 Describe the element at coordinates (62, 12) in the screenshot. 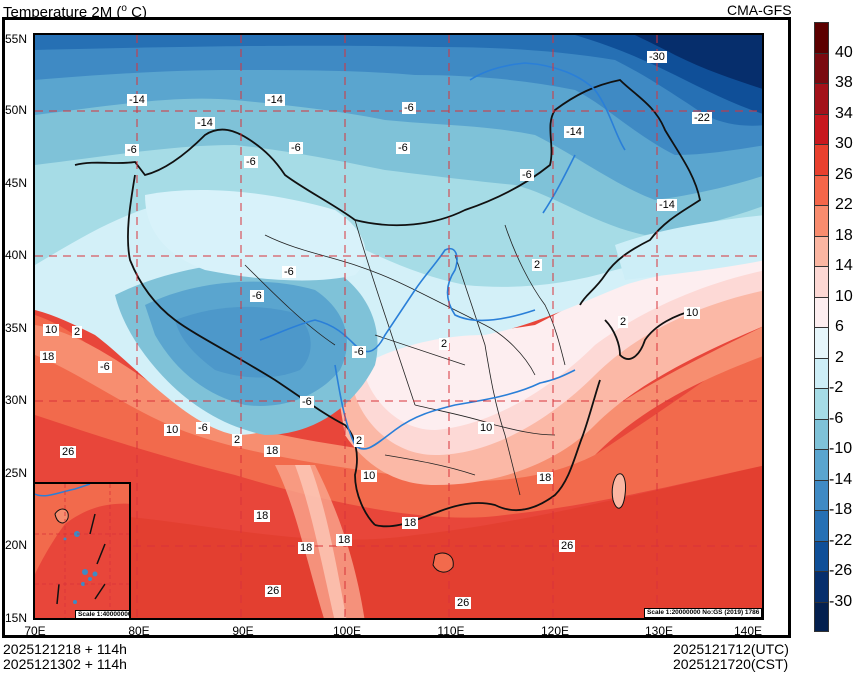

I see `title-text: Temperature 2M (` at that location.